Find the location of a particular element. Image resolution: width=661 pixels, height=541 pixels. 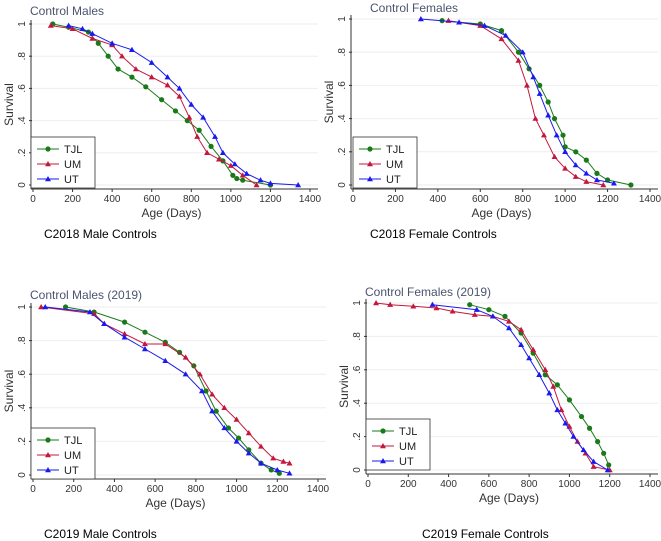

x-tick-label: 200 is located at coordinates (395, 199).